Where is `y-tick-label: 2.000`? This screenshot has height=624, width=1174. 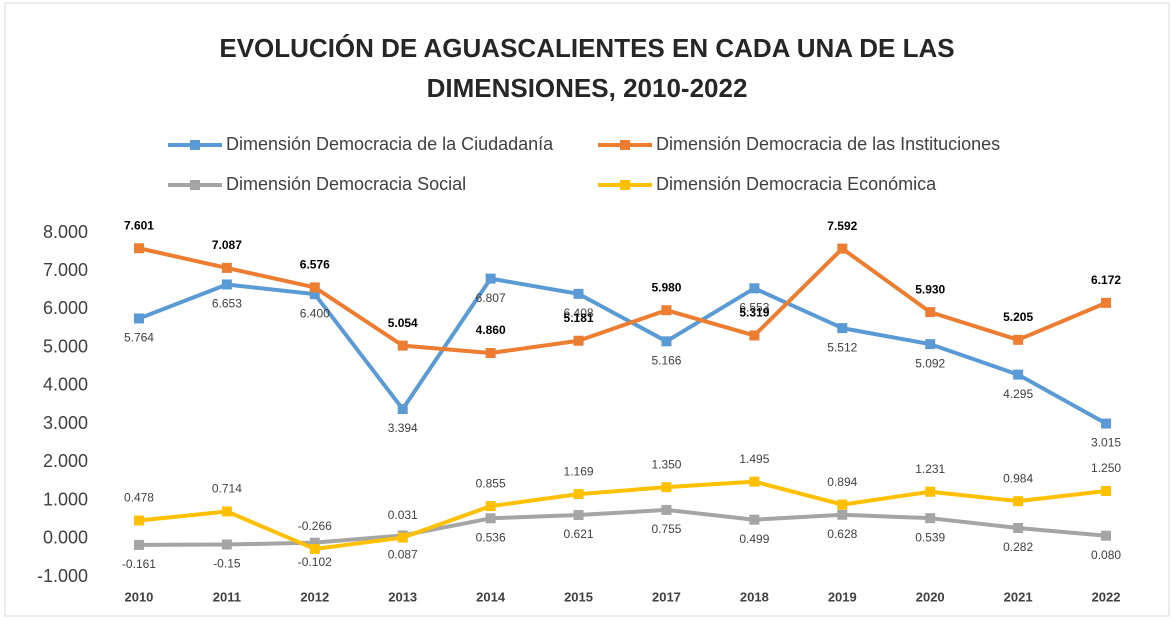
y-tick-label: 2.000 is located at coordinates (65, 461).